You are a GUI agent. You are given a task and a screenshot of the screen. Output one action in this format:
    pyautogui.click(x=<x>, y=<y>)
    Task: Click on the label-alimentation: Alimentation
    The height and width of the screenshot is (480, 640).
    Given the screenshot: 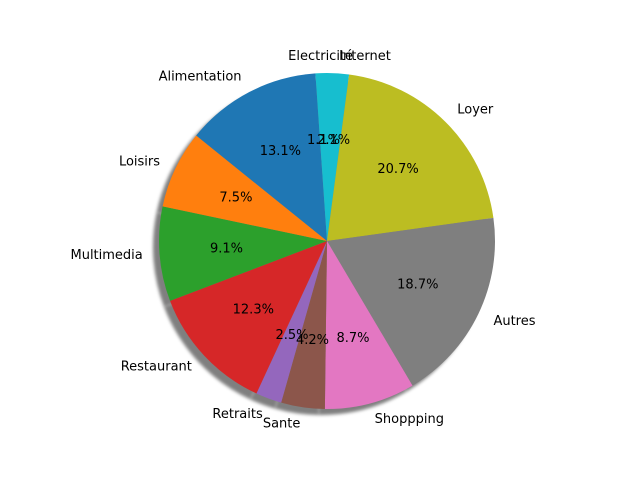 What is the action you would take?
    pyautogui.click(x=200, y=77)
    